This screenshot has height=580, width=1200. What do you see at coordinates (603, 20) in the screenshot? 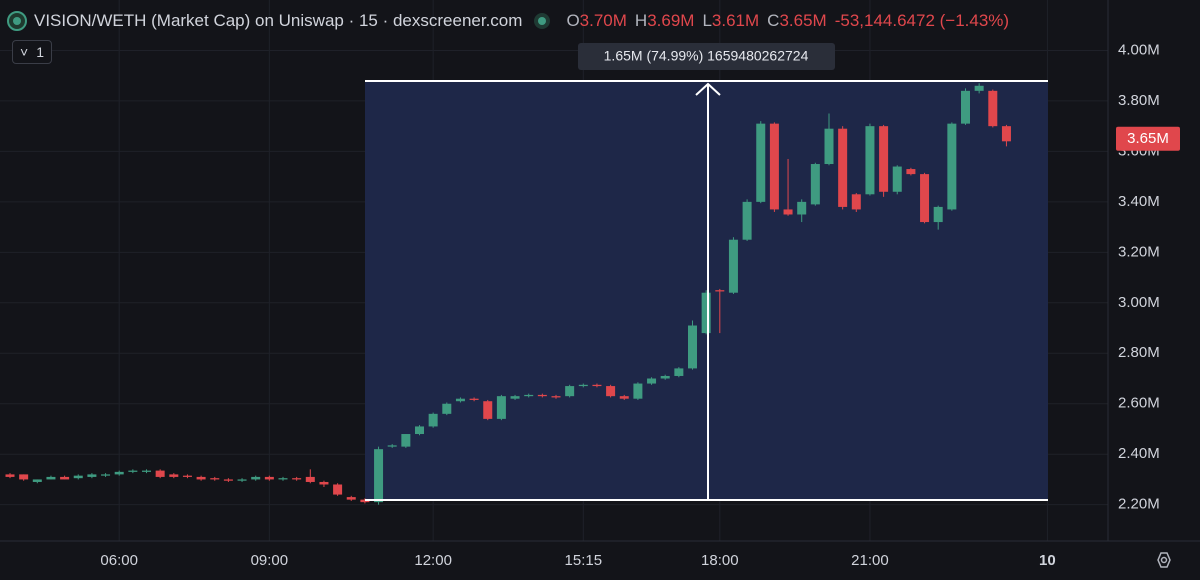
I see `ohlc-value: 3.70M` at bounding box center [603, 20].